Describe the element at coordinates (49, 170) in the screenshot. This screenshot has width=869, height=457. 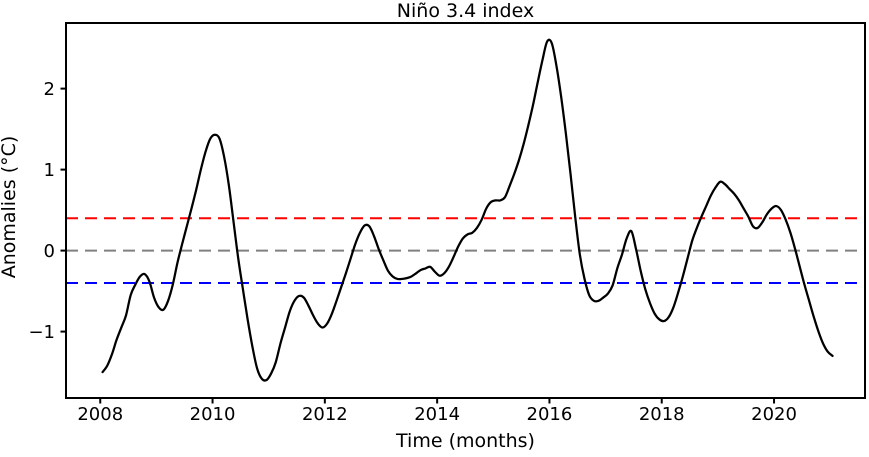
I see `y-tick-label: 1` at that location.